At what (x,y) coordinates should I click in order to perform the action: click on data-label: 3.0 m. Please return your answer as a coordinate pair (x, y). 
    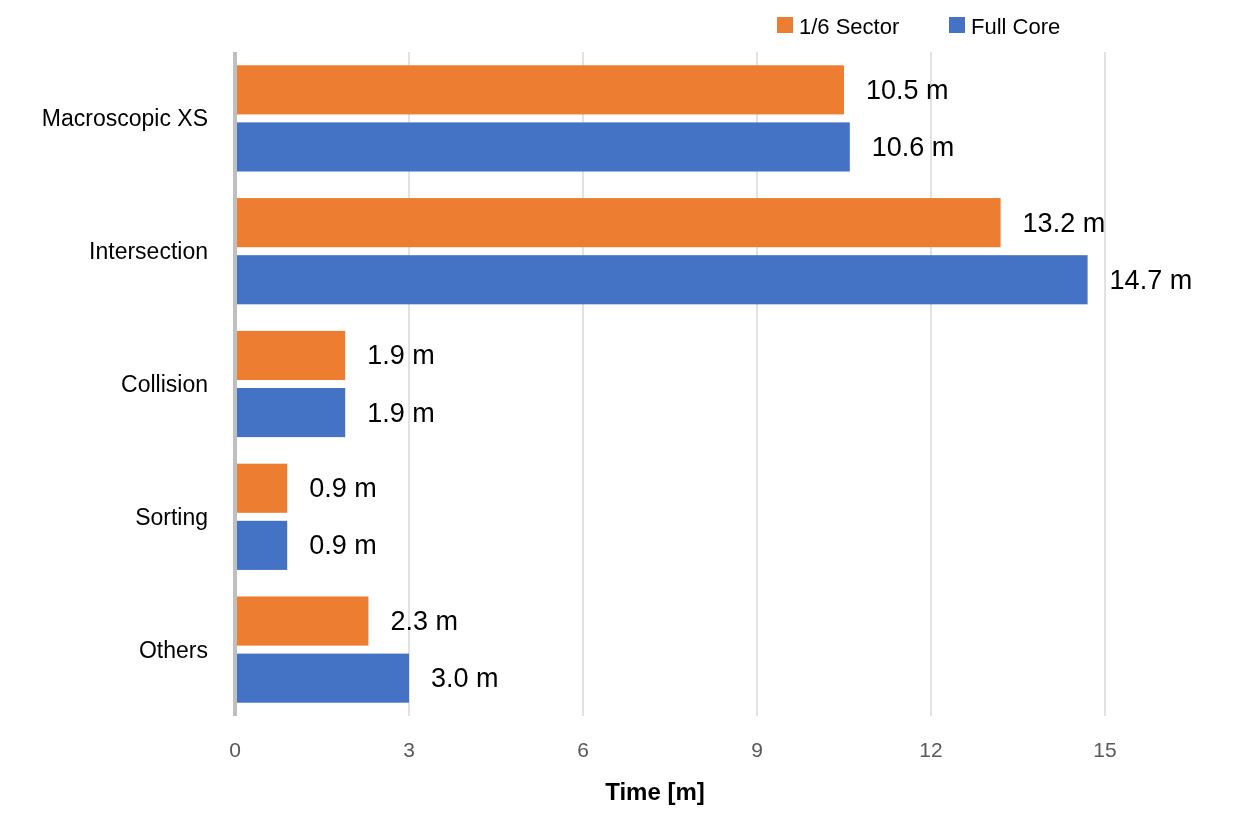
    Looking at the image, I should click on (465, 678).